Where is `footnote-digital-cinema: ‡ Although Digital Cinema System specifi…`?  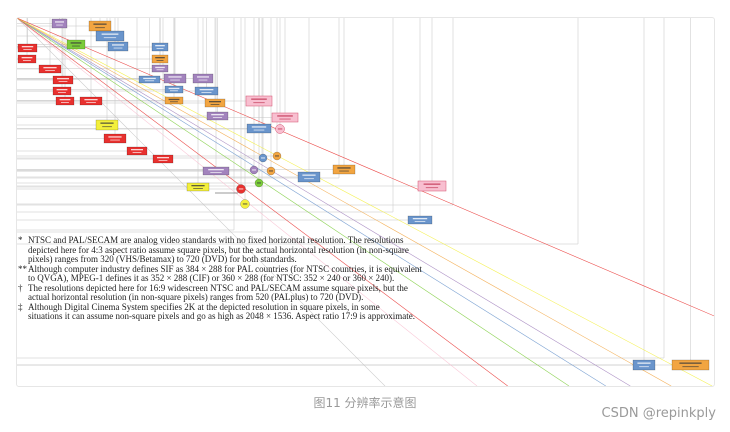
footnote-digital-cinema: ‡ Although Digital Cinema System specifi… is located at coordinates (220, 312).